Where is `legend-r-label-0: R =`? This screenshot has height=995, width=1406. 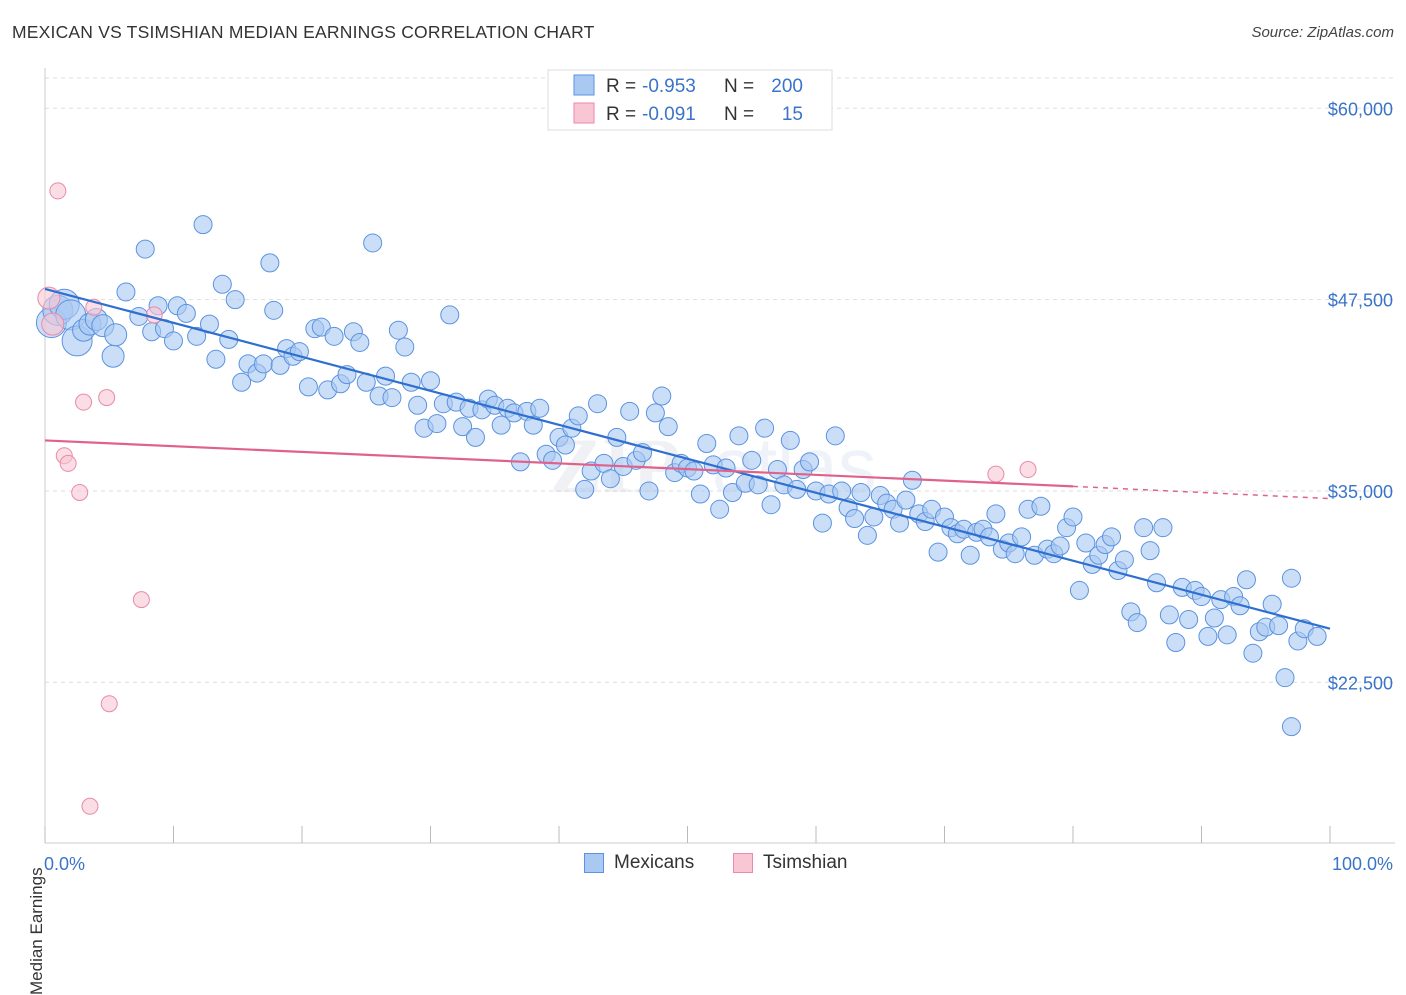
legend-r-label-0: R = is located at coordinates (621, 86).